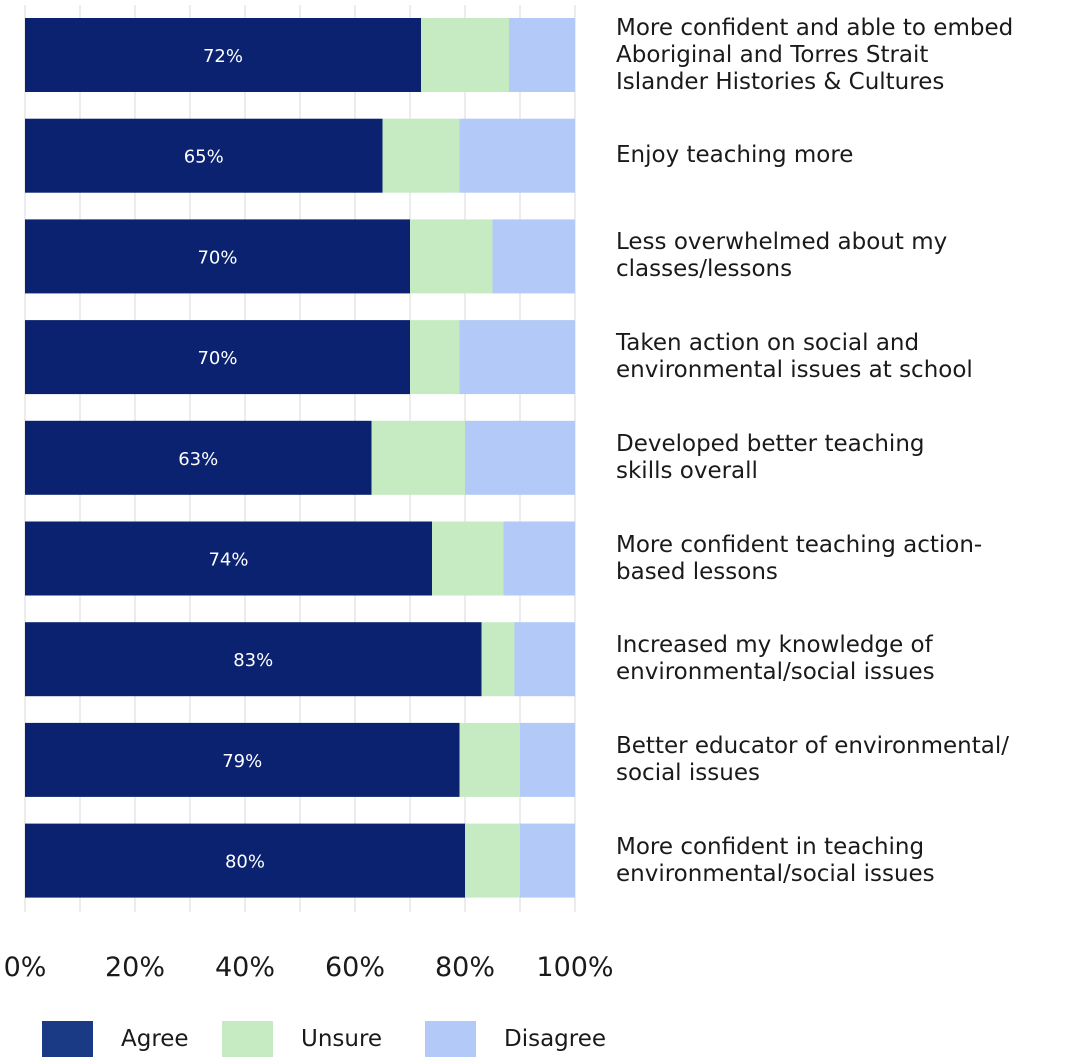 The height and width of the screenshot is (1057, 1066). Describe the element at coordinates (812, 745) in the screenshot. I see `category-label-line: Better educator of environmental/` at that location.